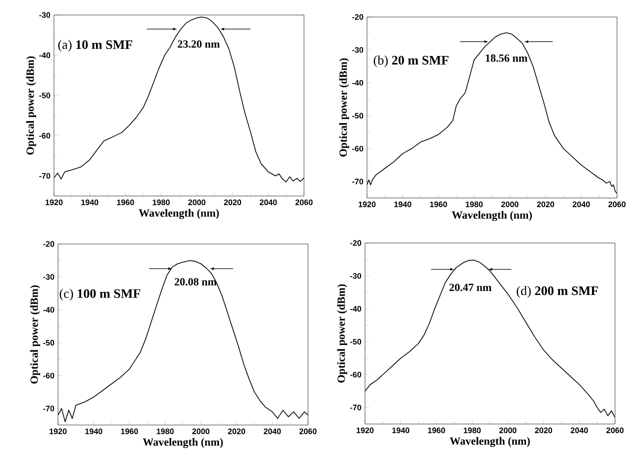 This screenshot has width=639, height=459. What do you see at coordinates (557, 292) in the screenshot?
I see `annotation: (d) 200 m SMF` at bounding box center [557, 292].